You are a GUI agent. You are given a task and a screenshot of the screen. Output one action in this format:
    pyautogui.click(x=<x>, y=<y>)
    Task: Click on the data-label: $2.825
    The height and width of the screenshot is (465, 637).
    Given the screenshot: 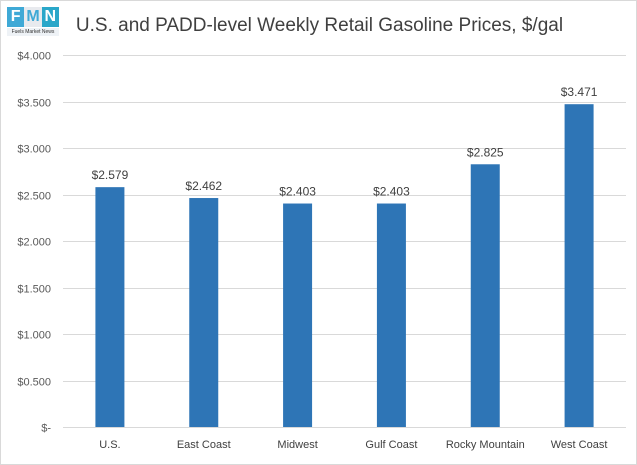 What is the action you would take?
    pyautogui.click(x=485, y=152)
    